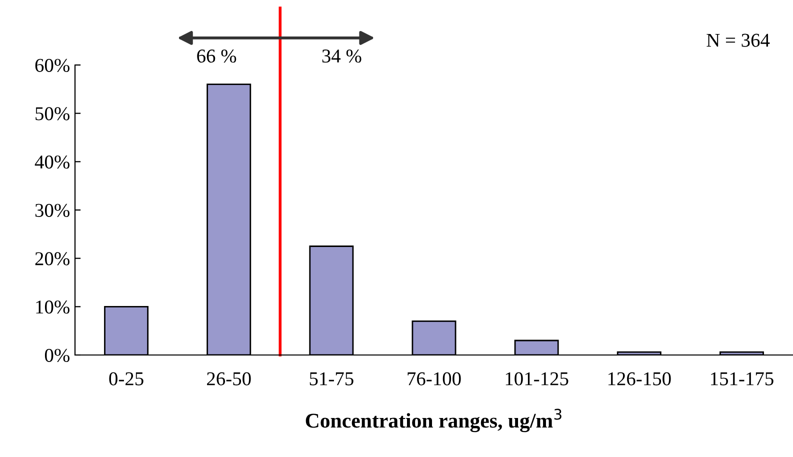 The width and height of the screenshot is (793, 457). Describe the element at coordinates (52, 162) in the screenshot. I see `y-tick-label: 40%` at that location.